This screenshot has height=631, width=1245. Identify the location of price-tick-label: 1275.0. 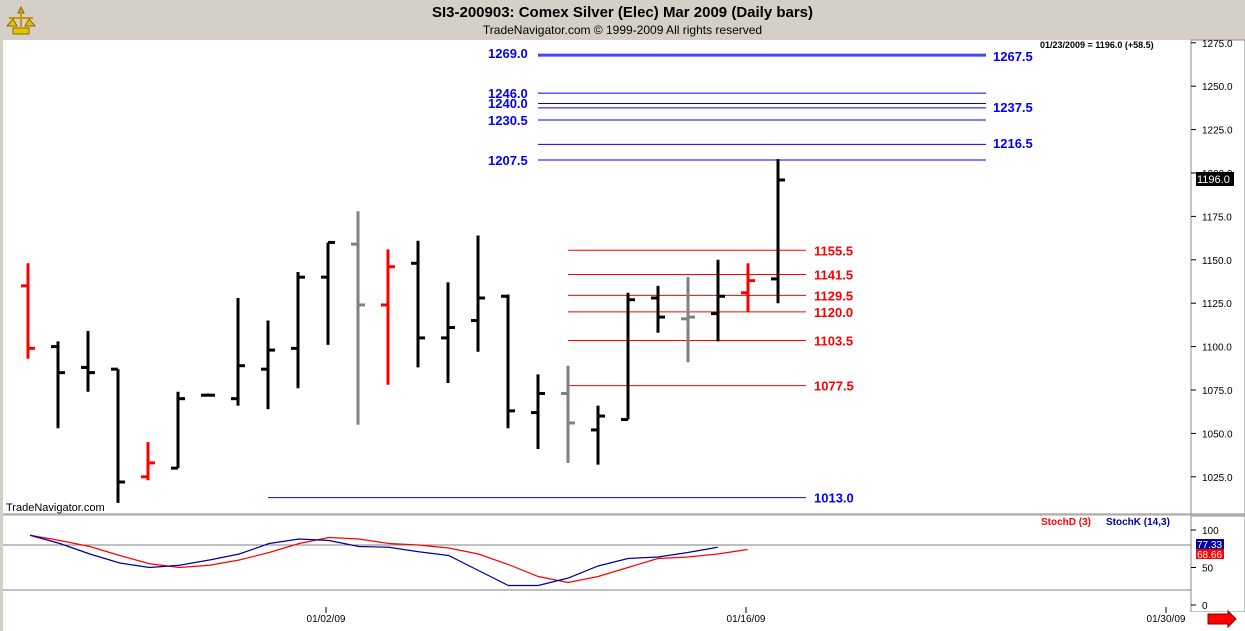
(1217, 44).